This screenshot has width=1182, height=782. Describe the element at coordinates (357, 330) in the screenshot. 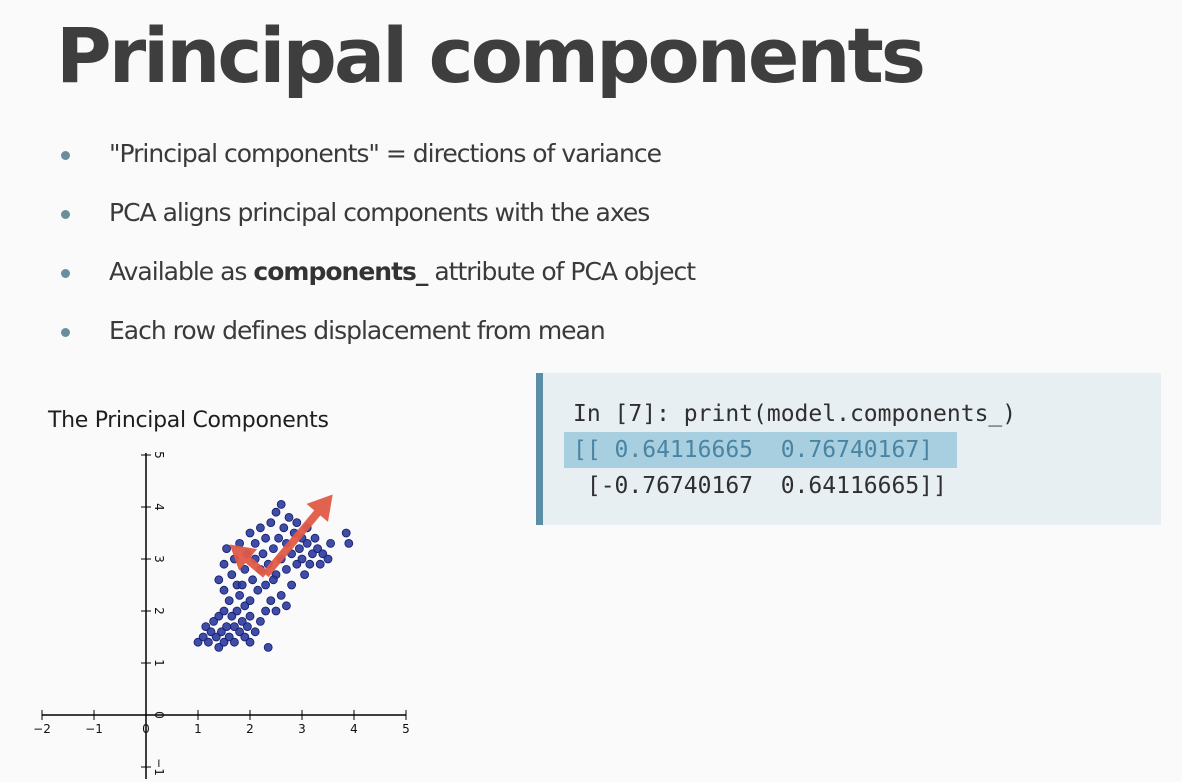

I see `bullet-text: Each row defines displacement from mean` at that location.